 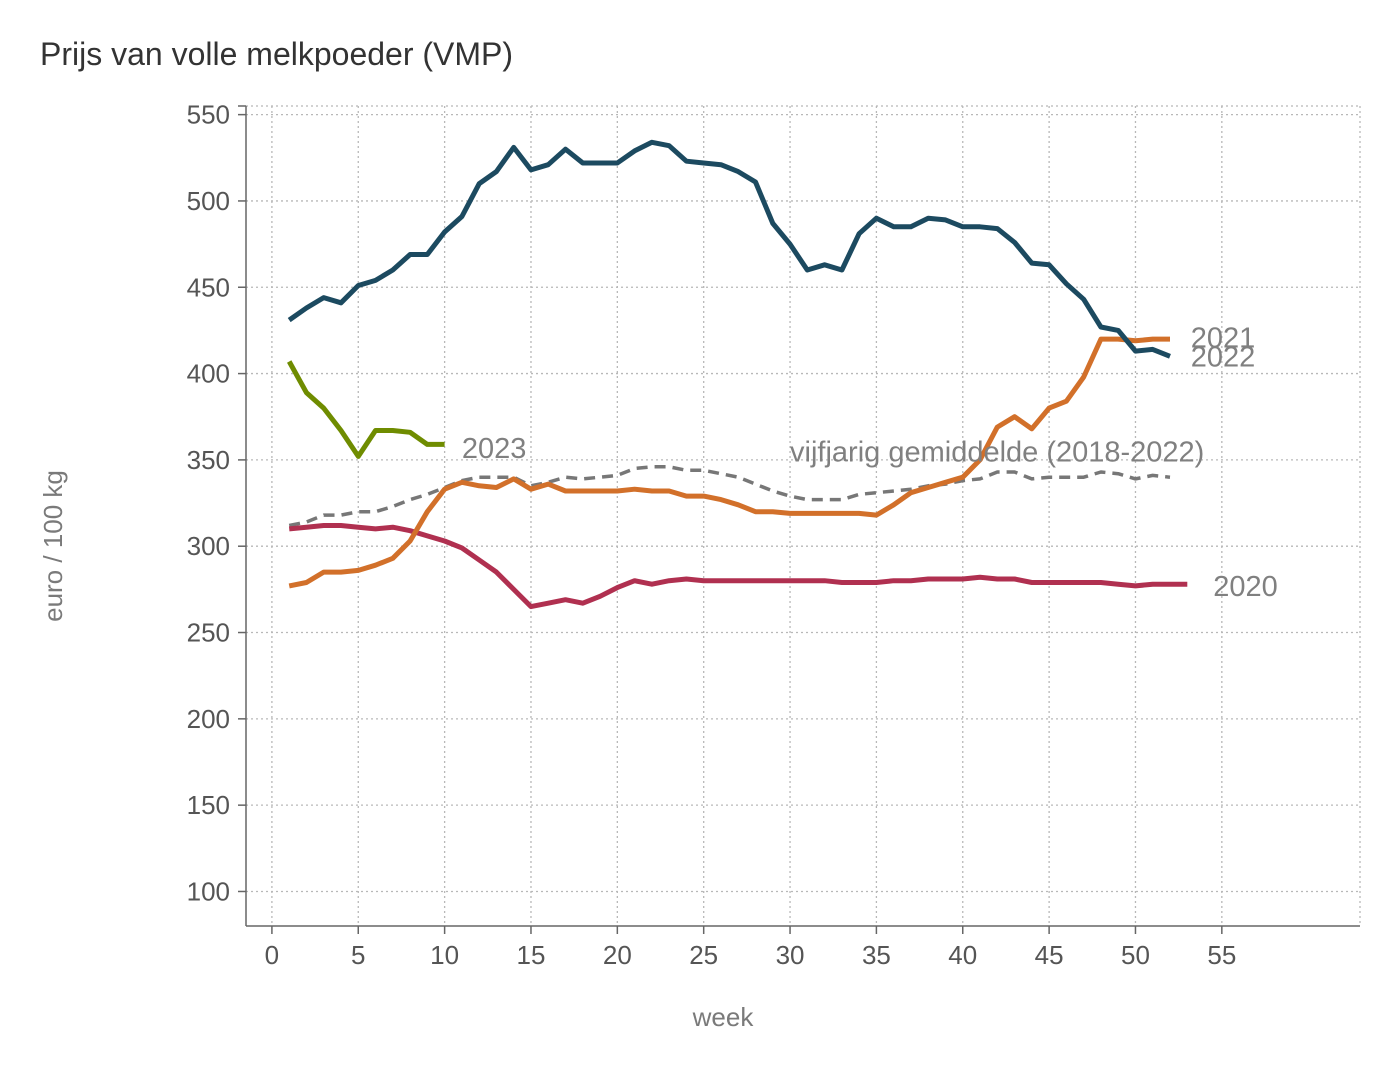 I want to click on y-tick-label: 100, so click(x=208, y=891).